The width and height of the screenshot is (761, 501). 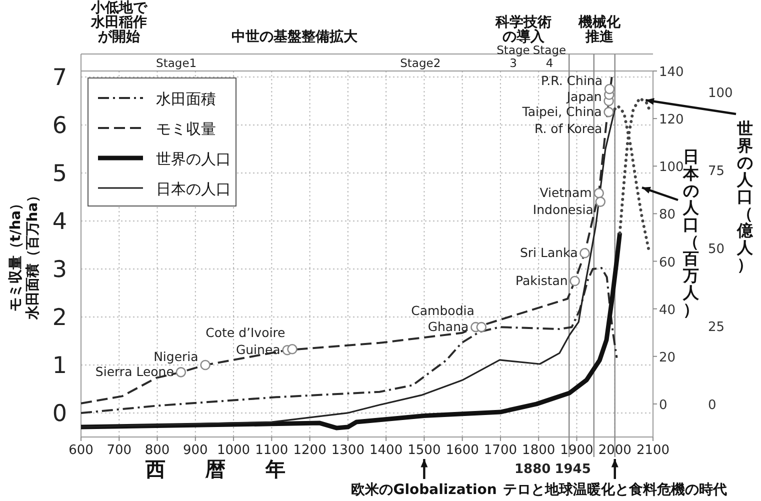 I want to click on text: テロと地球温暖化と食料危機の時代, so click(x=614, y=489).